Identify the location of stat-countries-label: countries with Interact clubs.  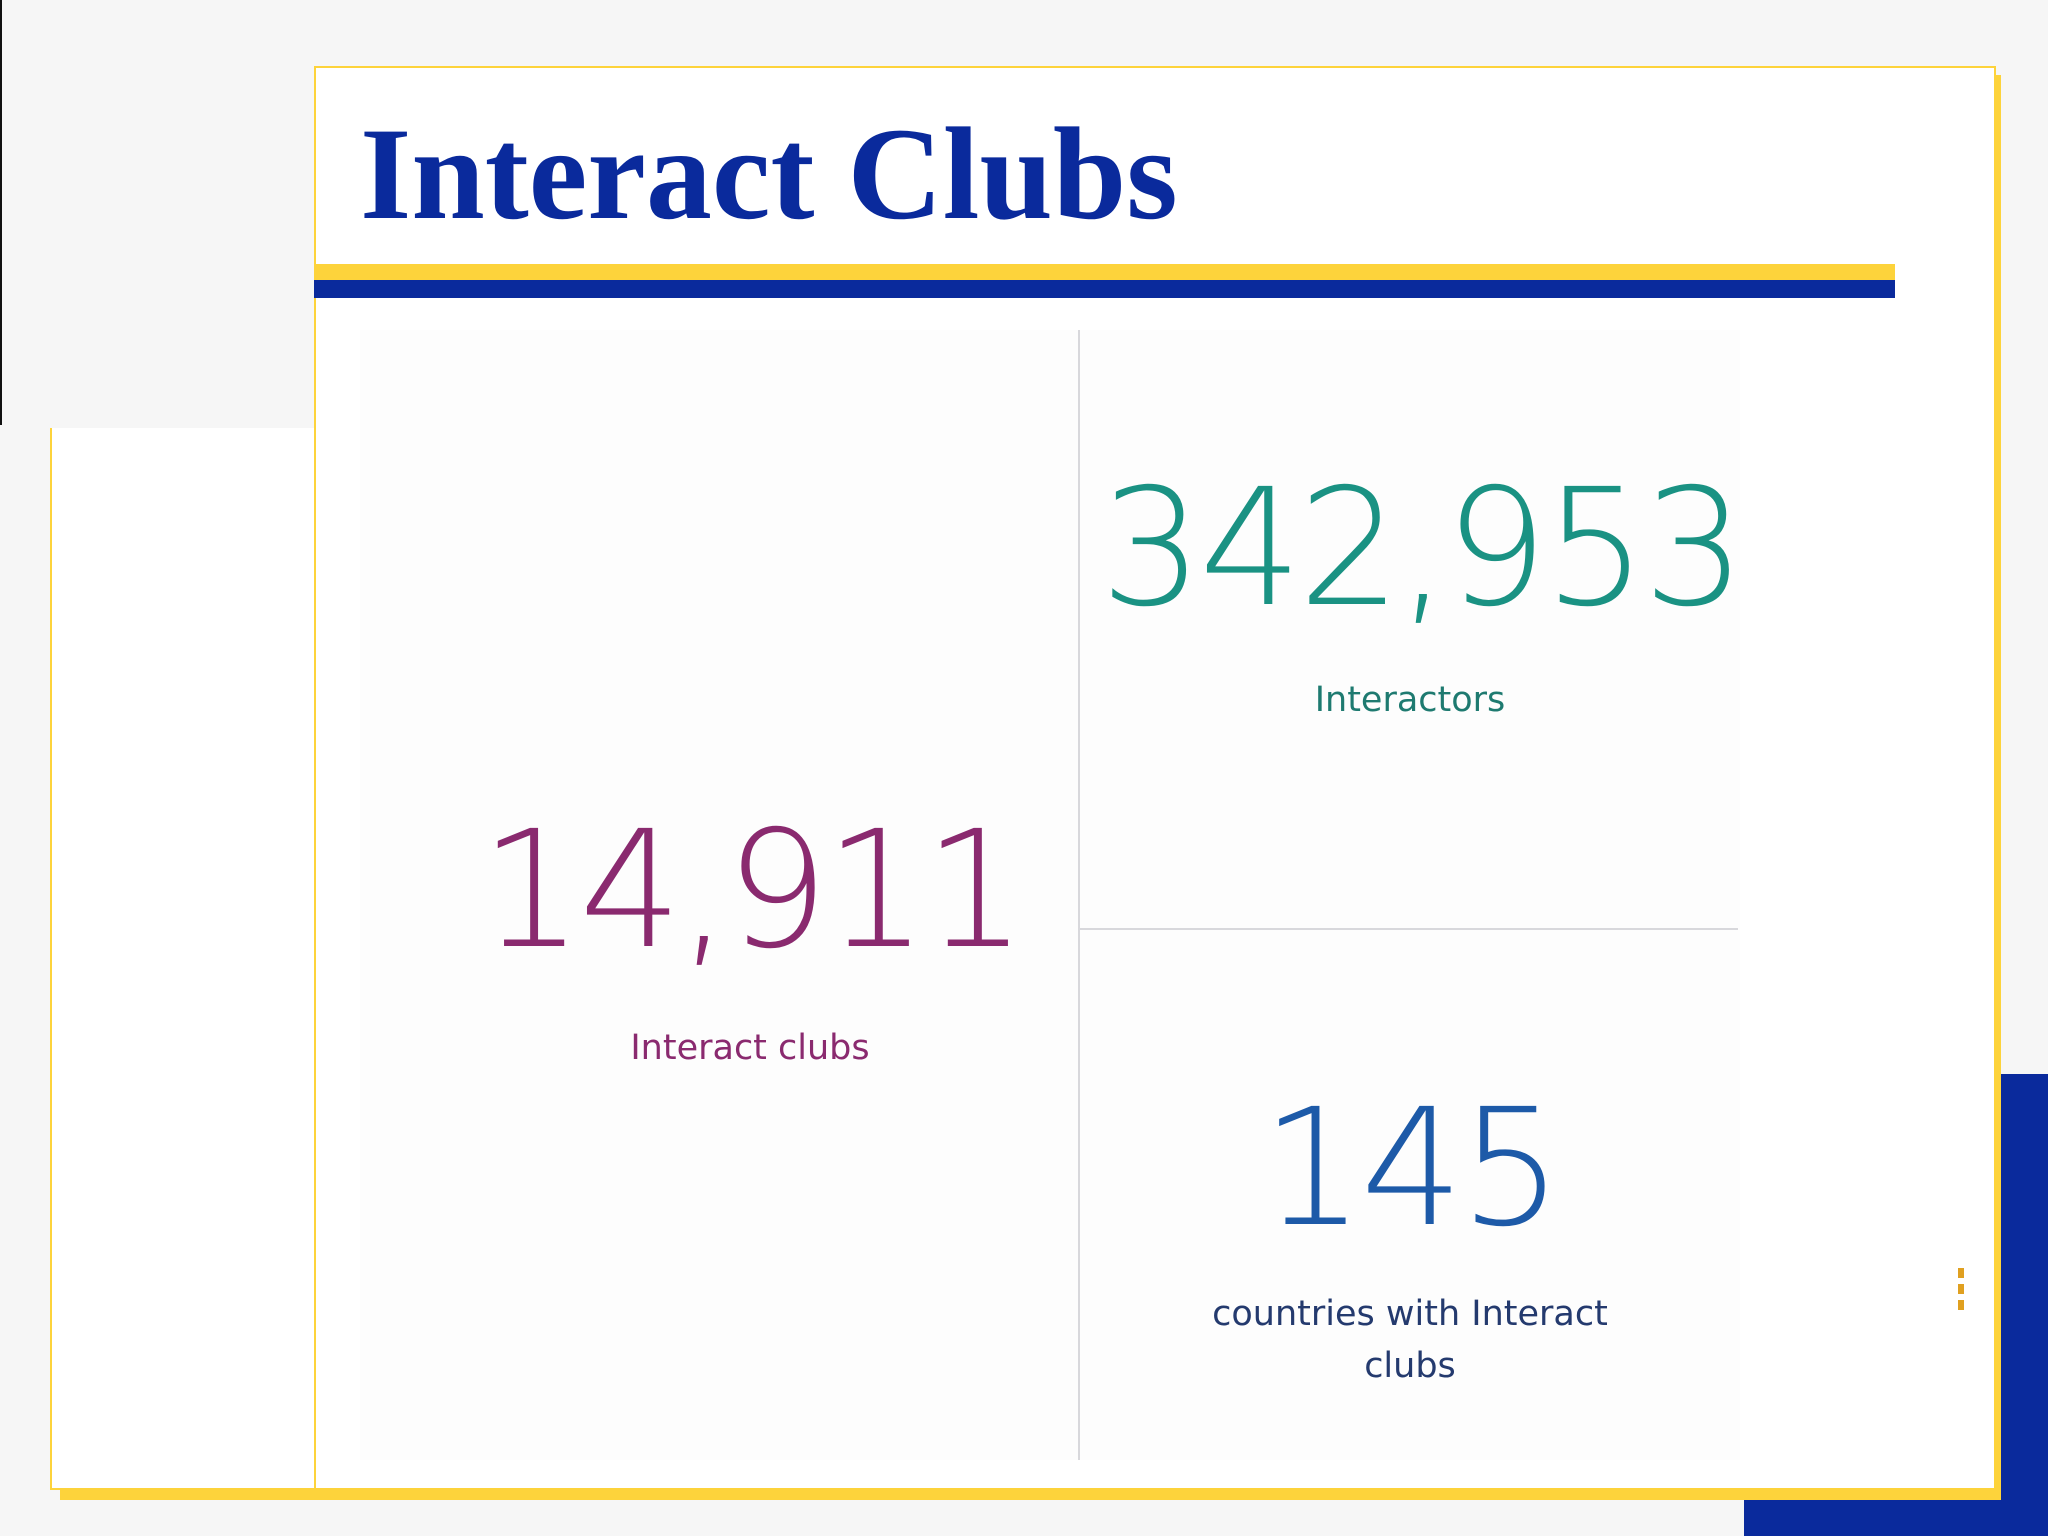
(1410, 1340).